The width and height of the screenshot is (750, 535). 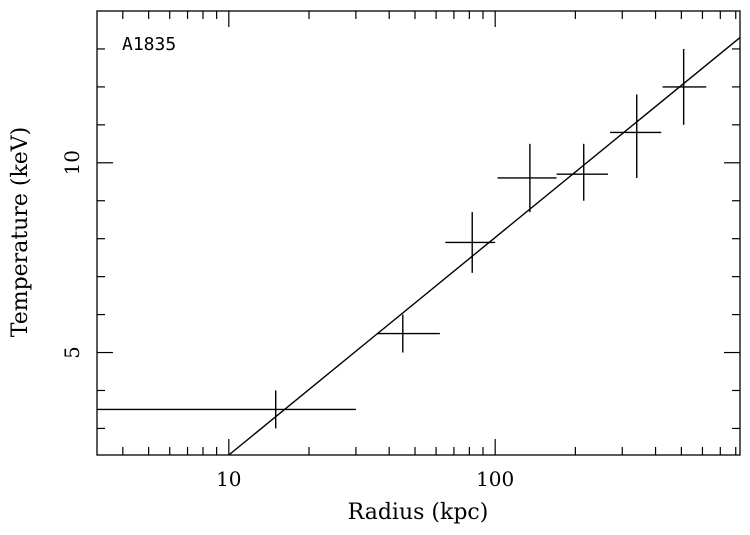 What do you see at coordinates (72, 352) in the screenshot?
I see `y-tick-label: 5` at bounding box center [72, 352].